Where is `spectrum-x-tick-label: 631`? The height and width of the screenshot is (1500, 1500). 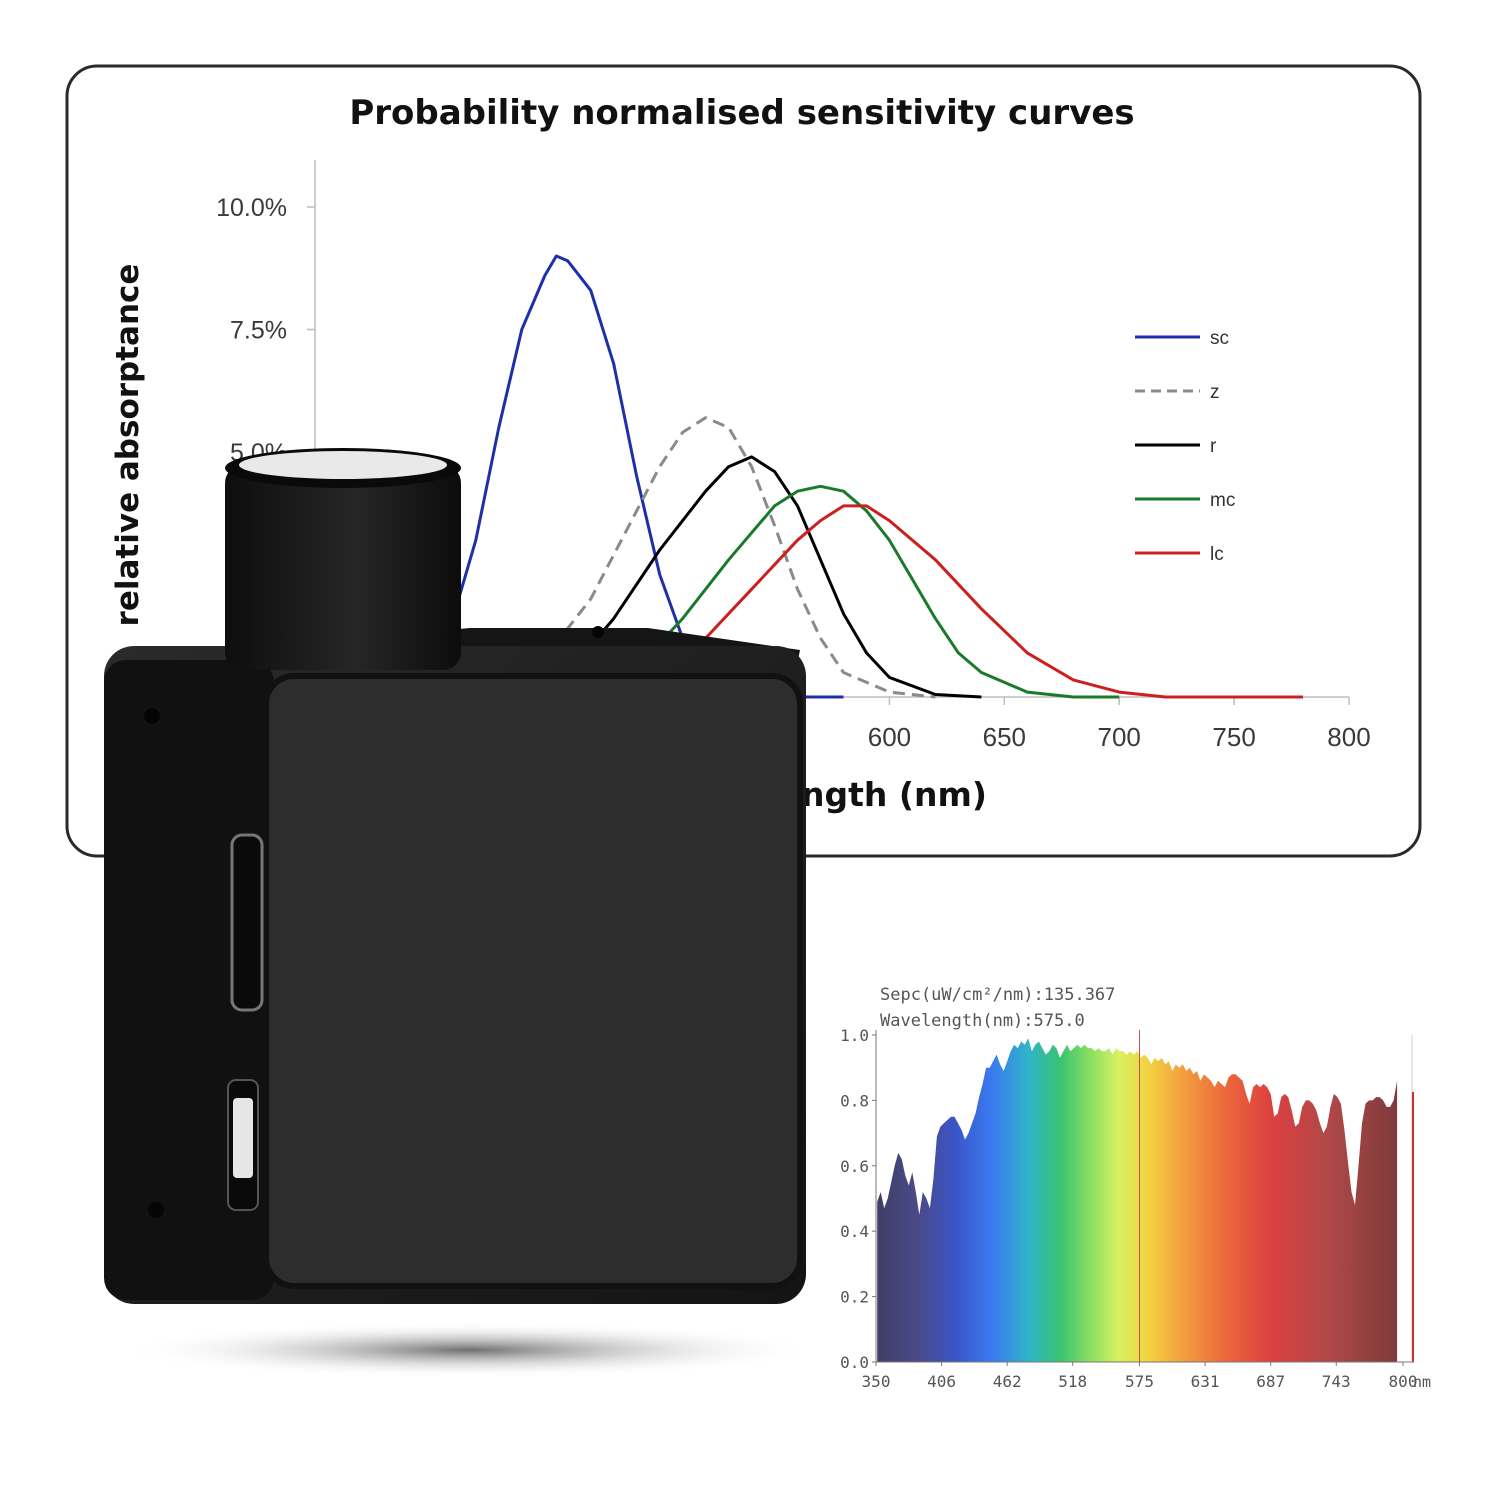
spectrum-x-tick-label: 631 is located at coordinates (1205, 1381).